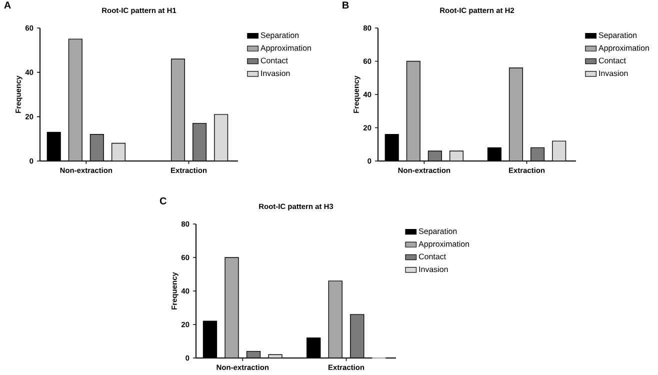  Describe the element at coordinates (345, 5) in the screenshot. I see `text: B` at that location.